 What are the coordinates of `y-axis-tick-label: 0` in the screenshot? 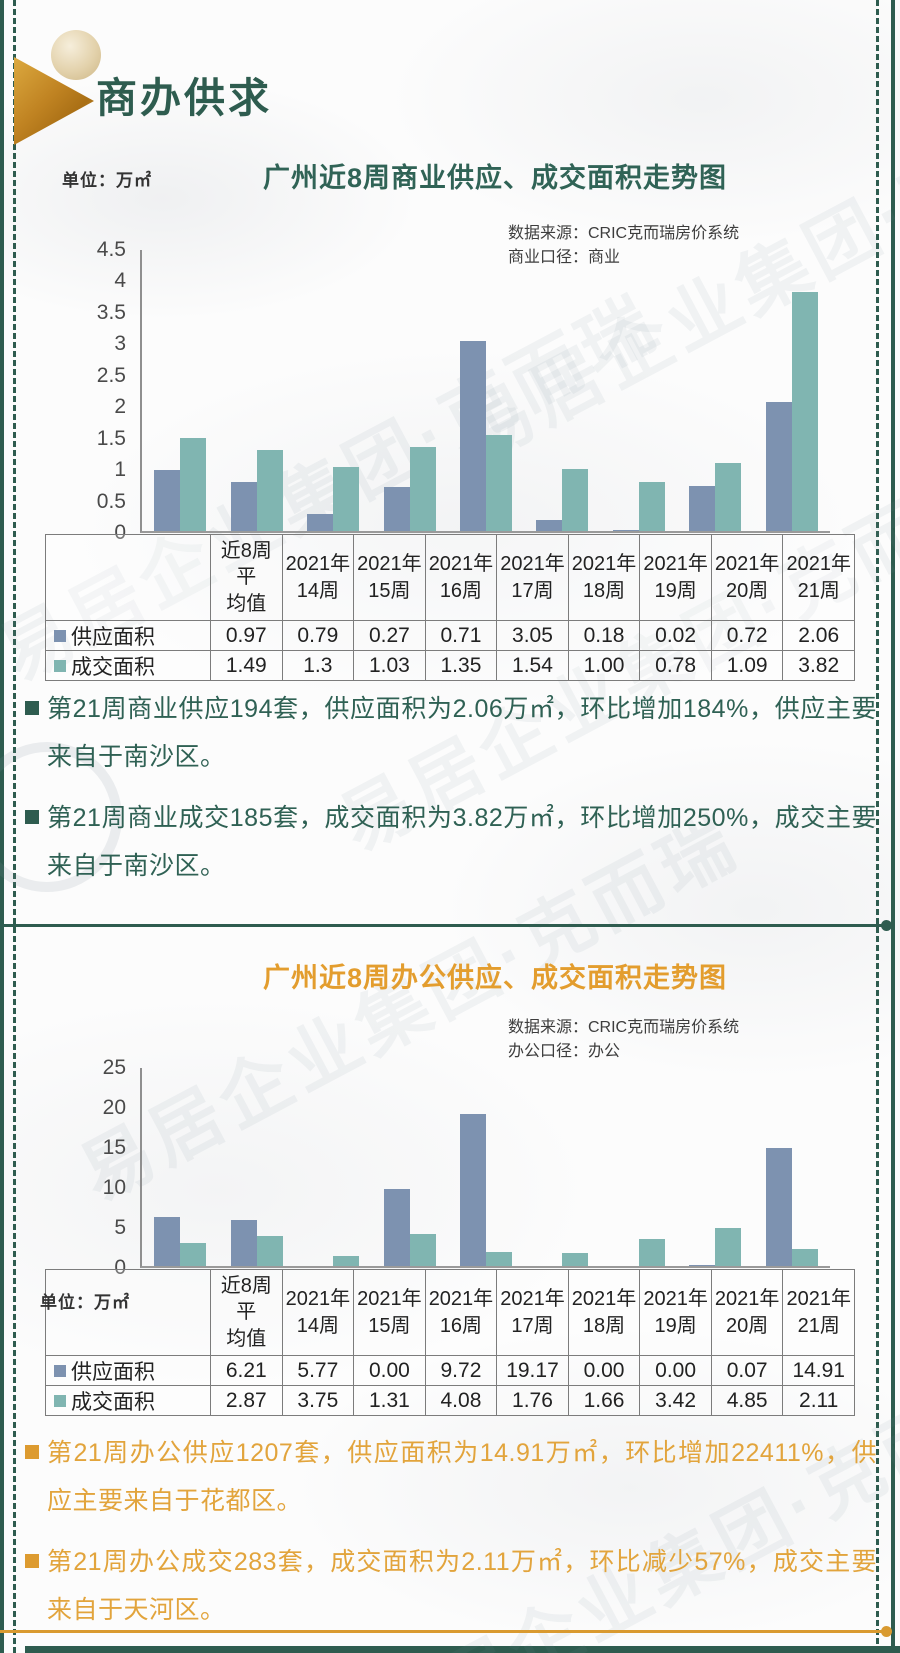 It's located at (120, 1267).